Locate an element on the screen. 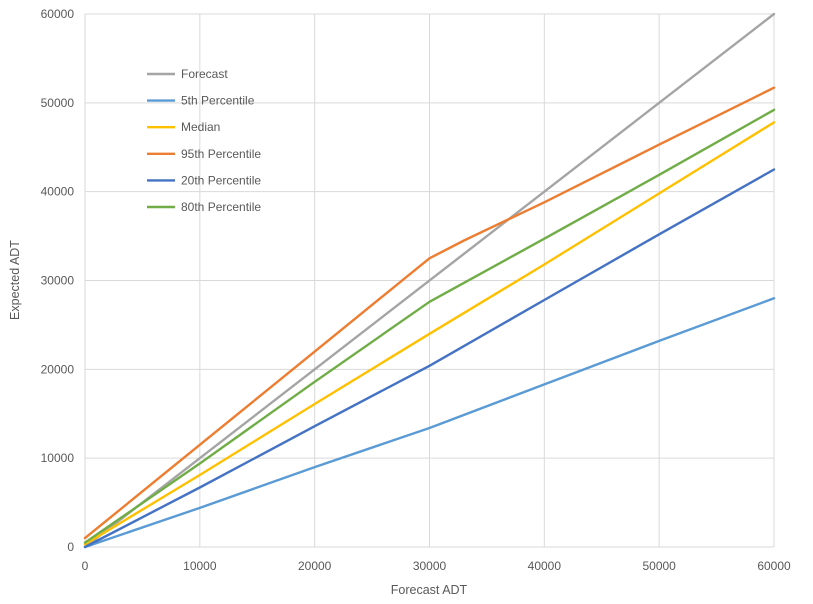 This screenshot has height=604, width=813. y-tick-labels: 0 10000 20000 30000 40000 50000 60000 is located at coordinates (58, 280).